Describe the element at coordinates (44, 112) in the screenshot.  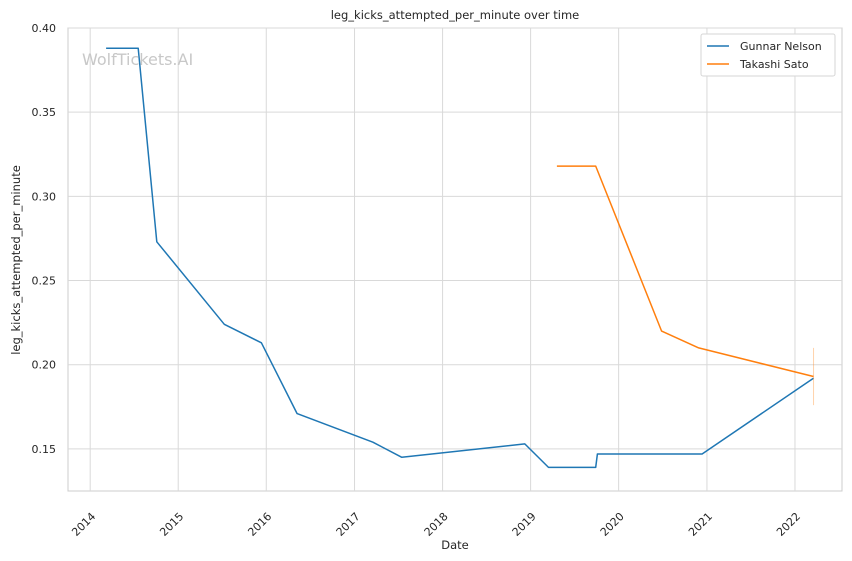
I see `y-tick-label: 0.35` at that location.